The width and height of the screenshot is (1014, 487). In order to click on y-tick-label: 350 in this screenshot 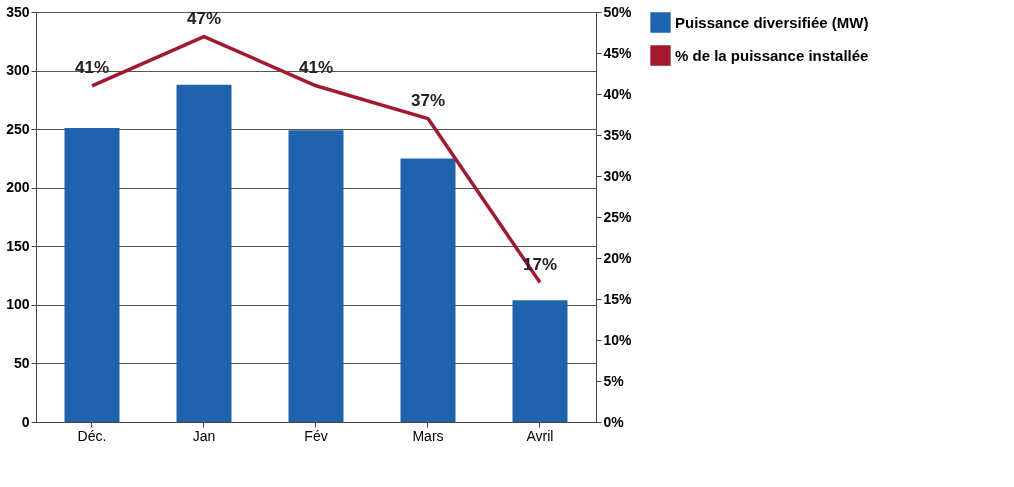, I will do `click(18, 11)`.